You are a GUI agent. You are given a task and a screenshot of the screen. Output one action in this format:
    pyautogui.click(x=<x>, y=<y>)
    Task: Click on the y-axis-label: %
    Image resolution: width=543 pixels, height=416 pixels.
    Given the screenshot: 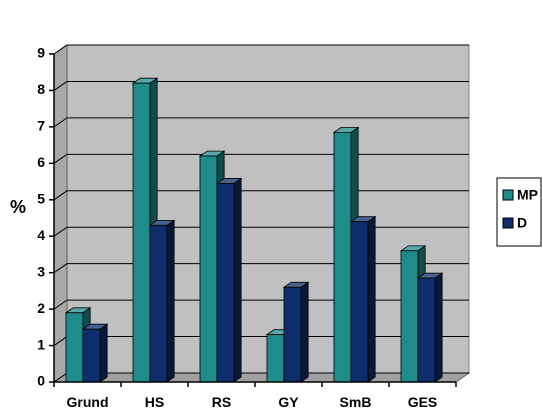 What is the action you would take?
    pyautogui.click(x=18, y=207)
    